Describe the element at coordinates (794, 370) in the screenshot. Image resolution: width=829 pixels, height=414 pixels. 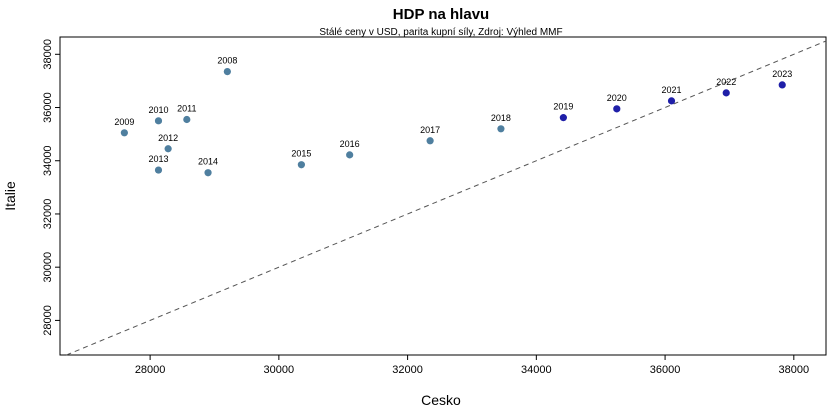
I see `x-tick-label: 38000` at that location.